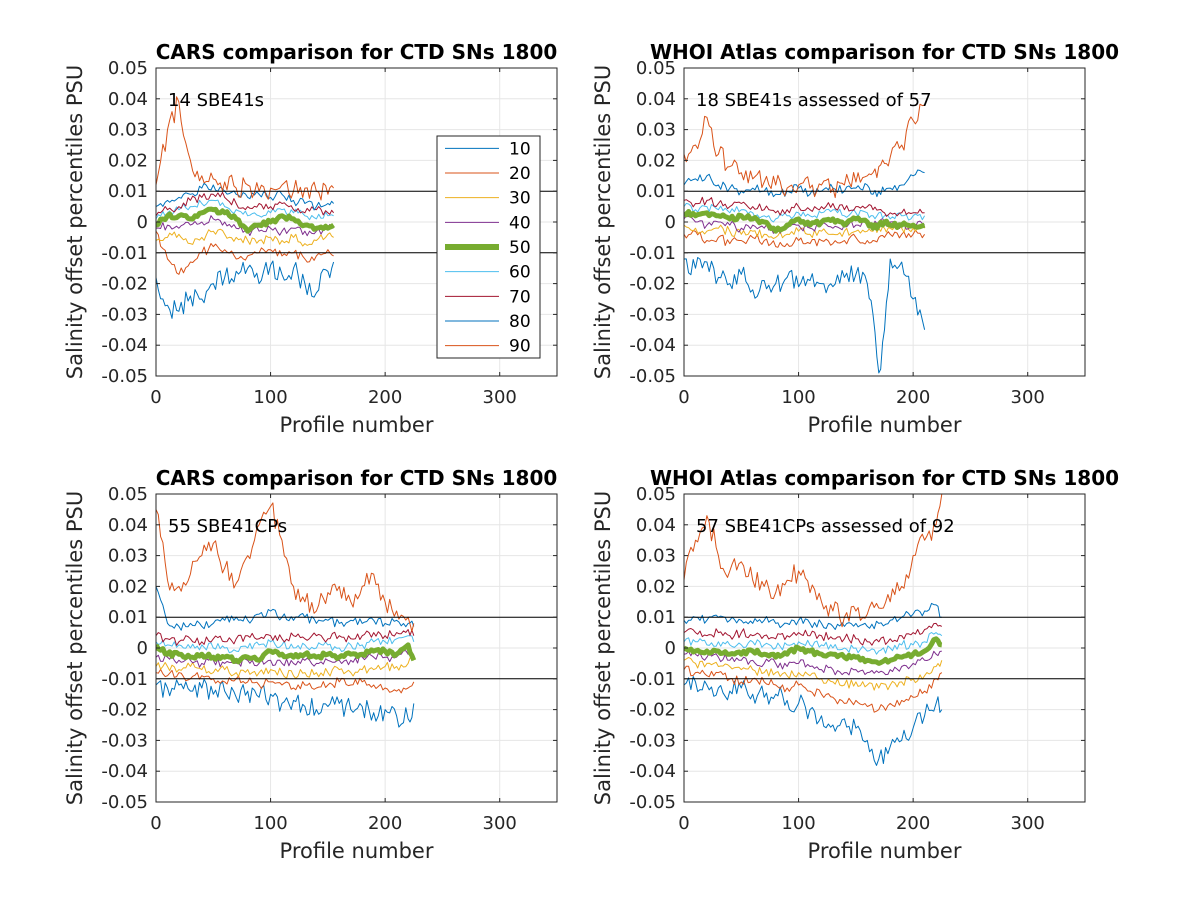 The image size is (1200, 900). Describe the element at coordinates (520, 223) in the screenshot. I see `legend-label-p40: 40` at that location.